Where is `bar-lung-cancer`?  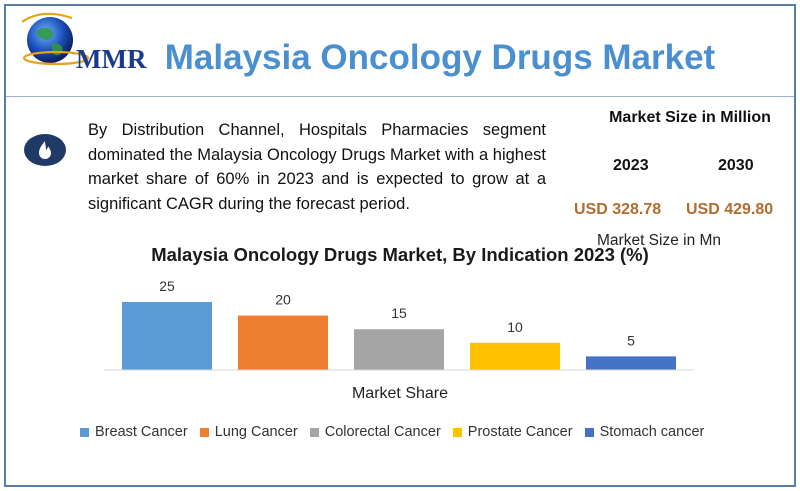
bar-lung-cancer is located at coordinates (283, 342).